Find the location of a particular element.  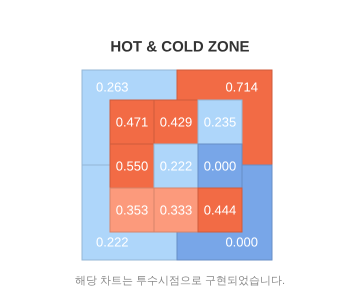

text: 해당 차트는 투수시점으로 구현되었습니다. is located at coordinates (180, 281).